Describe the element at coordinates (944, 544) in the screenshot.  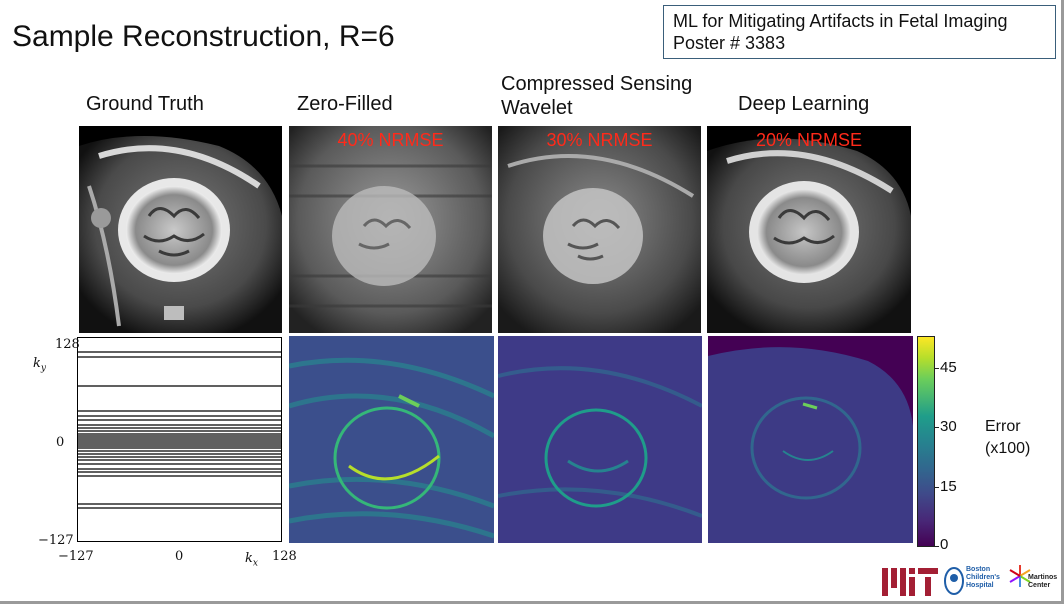
I see `colorbar-tick-0: 0` at that location.